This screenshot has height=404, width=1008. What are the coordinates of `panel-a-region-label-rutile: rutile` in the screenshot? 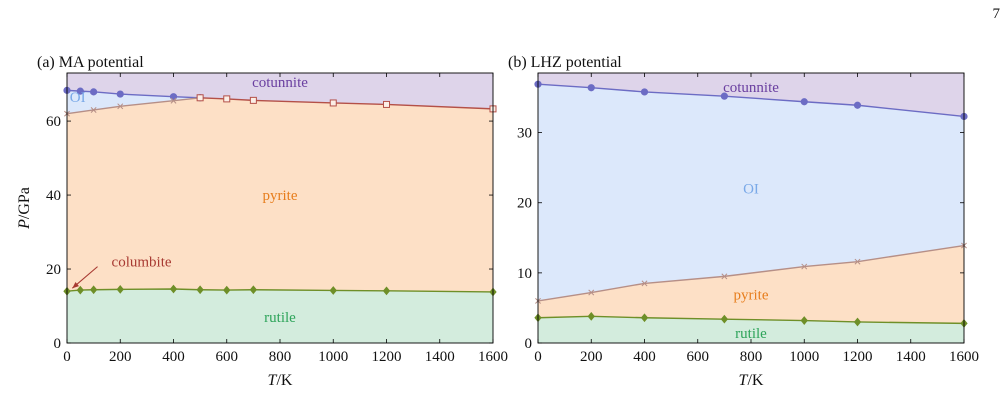 It's located at (280, 318).